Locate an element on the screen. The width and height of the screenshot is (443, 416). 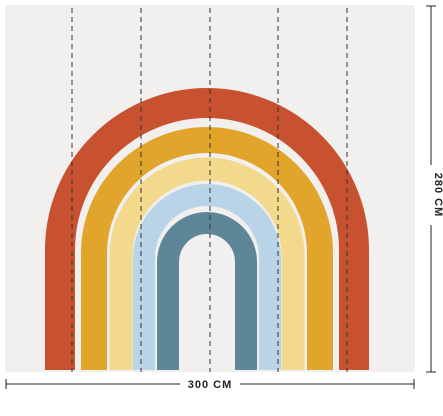
width-dimension is located at coordinates (210, 384).